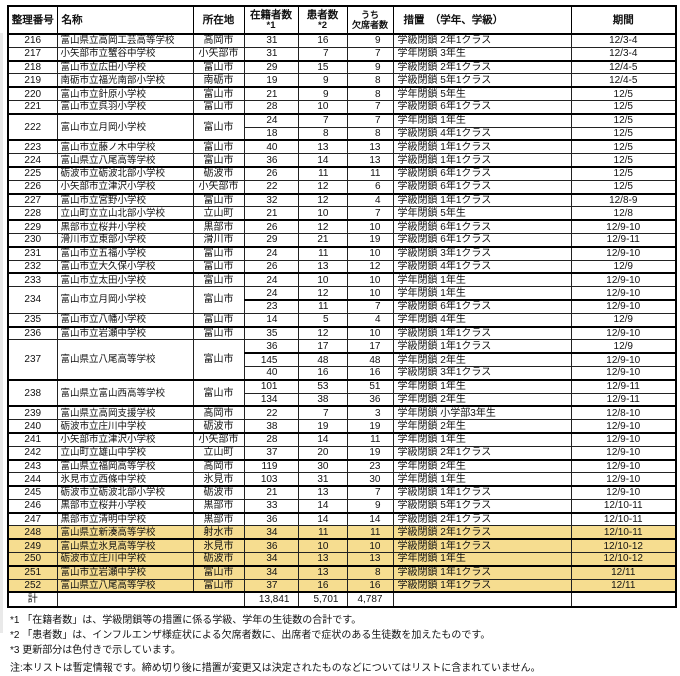  I want to click on cell-patient-count: 20, so click(322, 453).